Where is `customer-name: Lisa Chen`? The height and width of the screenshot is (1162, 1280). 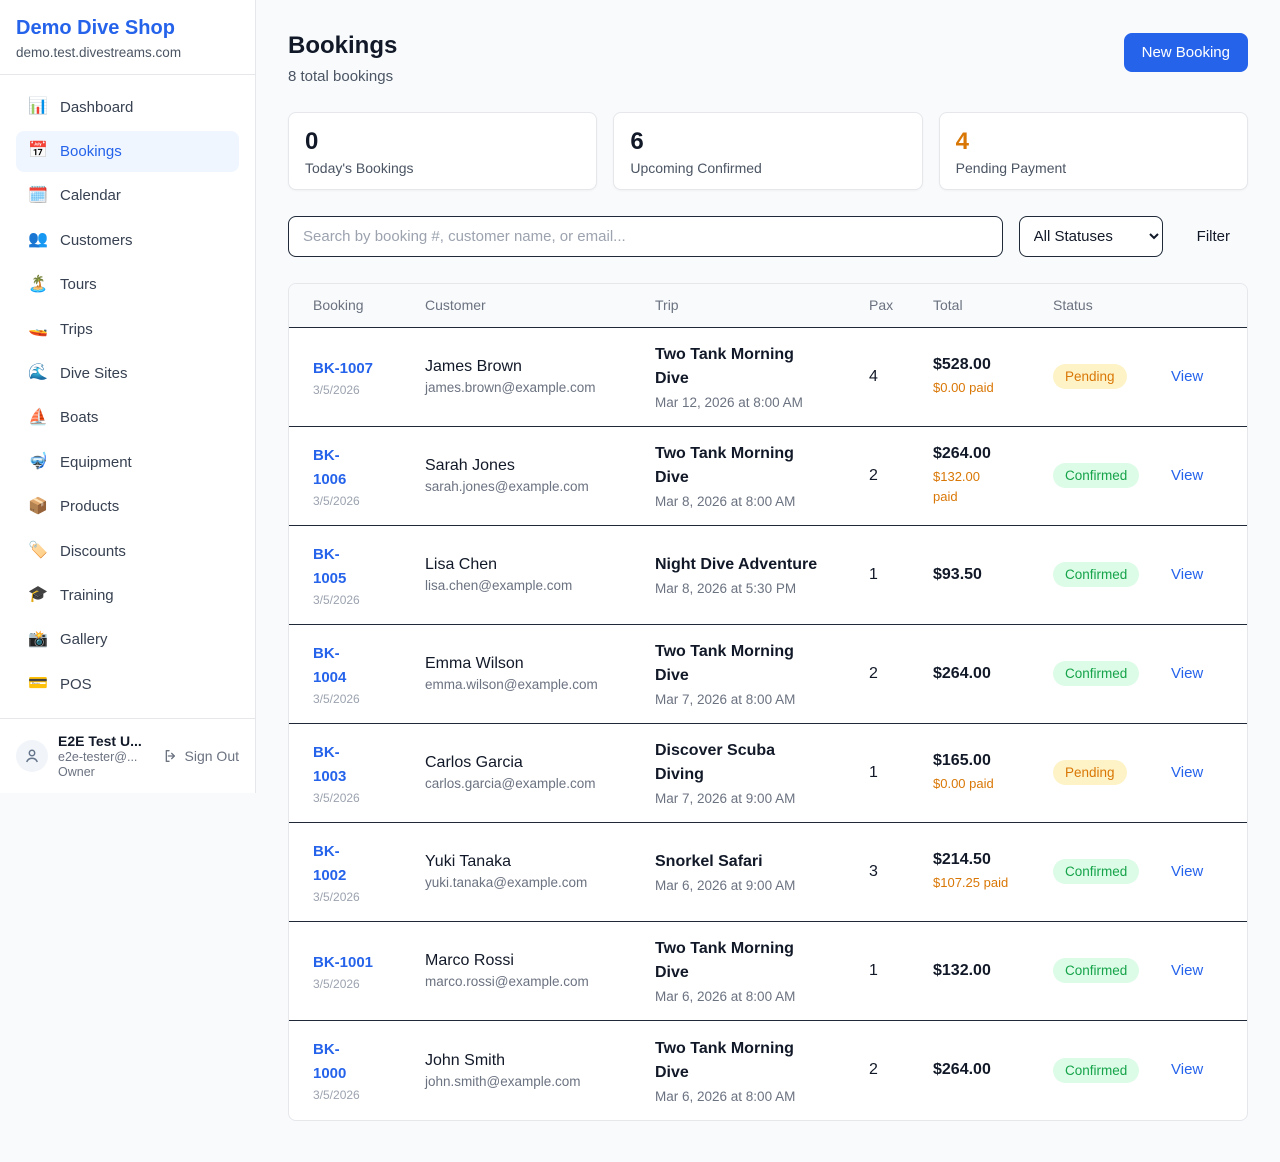
customer-name: Lisa Chen is located at coordinates (461, 565).